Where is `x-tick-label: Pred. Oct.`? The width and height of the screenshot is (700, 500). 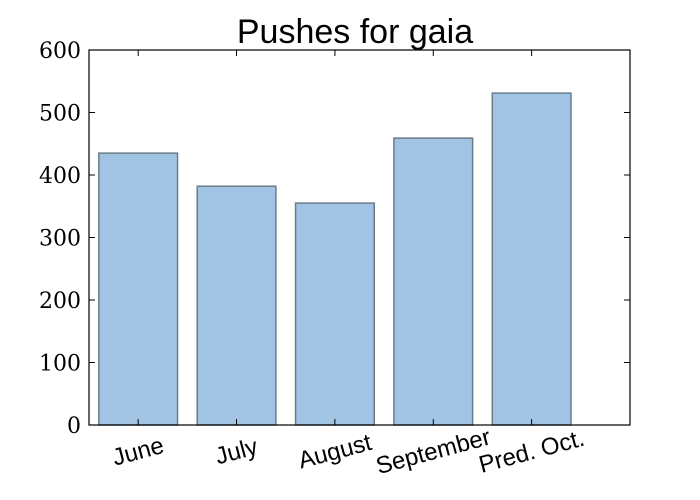 x-tick-label: Pred. Oct. is located at coordinates (531, 452).